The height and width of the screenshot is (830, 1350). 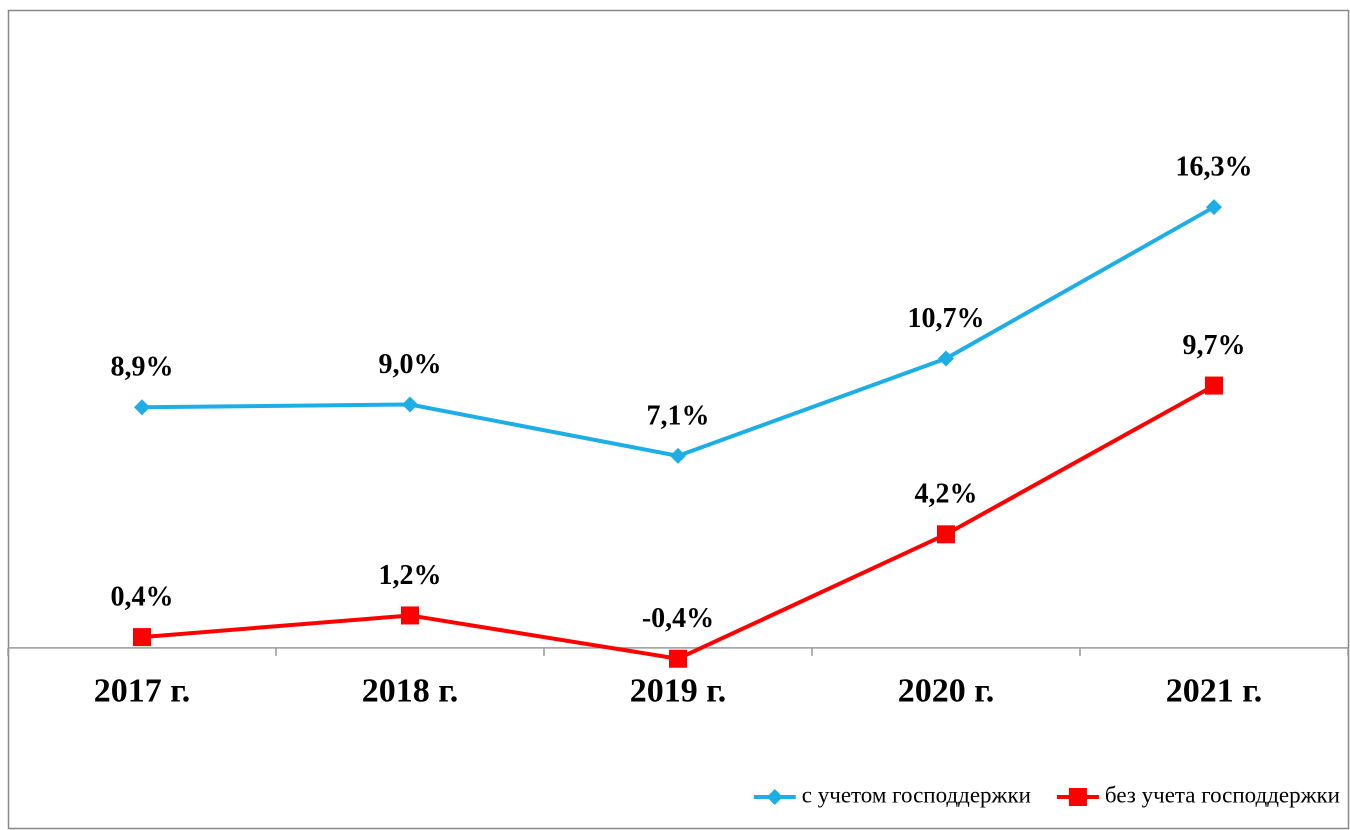 I want to click on x-tick-label: 2020 г., so click(x=946, y=691).